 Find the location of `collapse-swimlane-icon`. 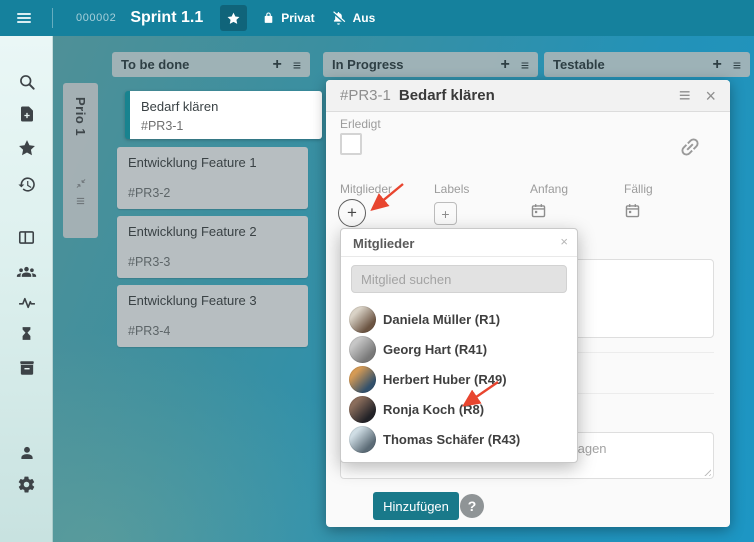

collapse-swimlane-icon is located at coordinates (80, 186).